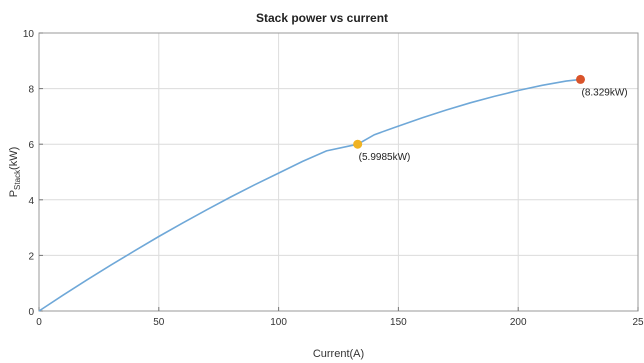 This screenshot has height=363, width=644. I want to click on annotation-label: (8.329kW), so click(604, 92).